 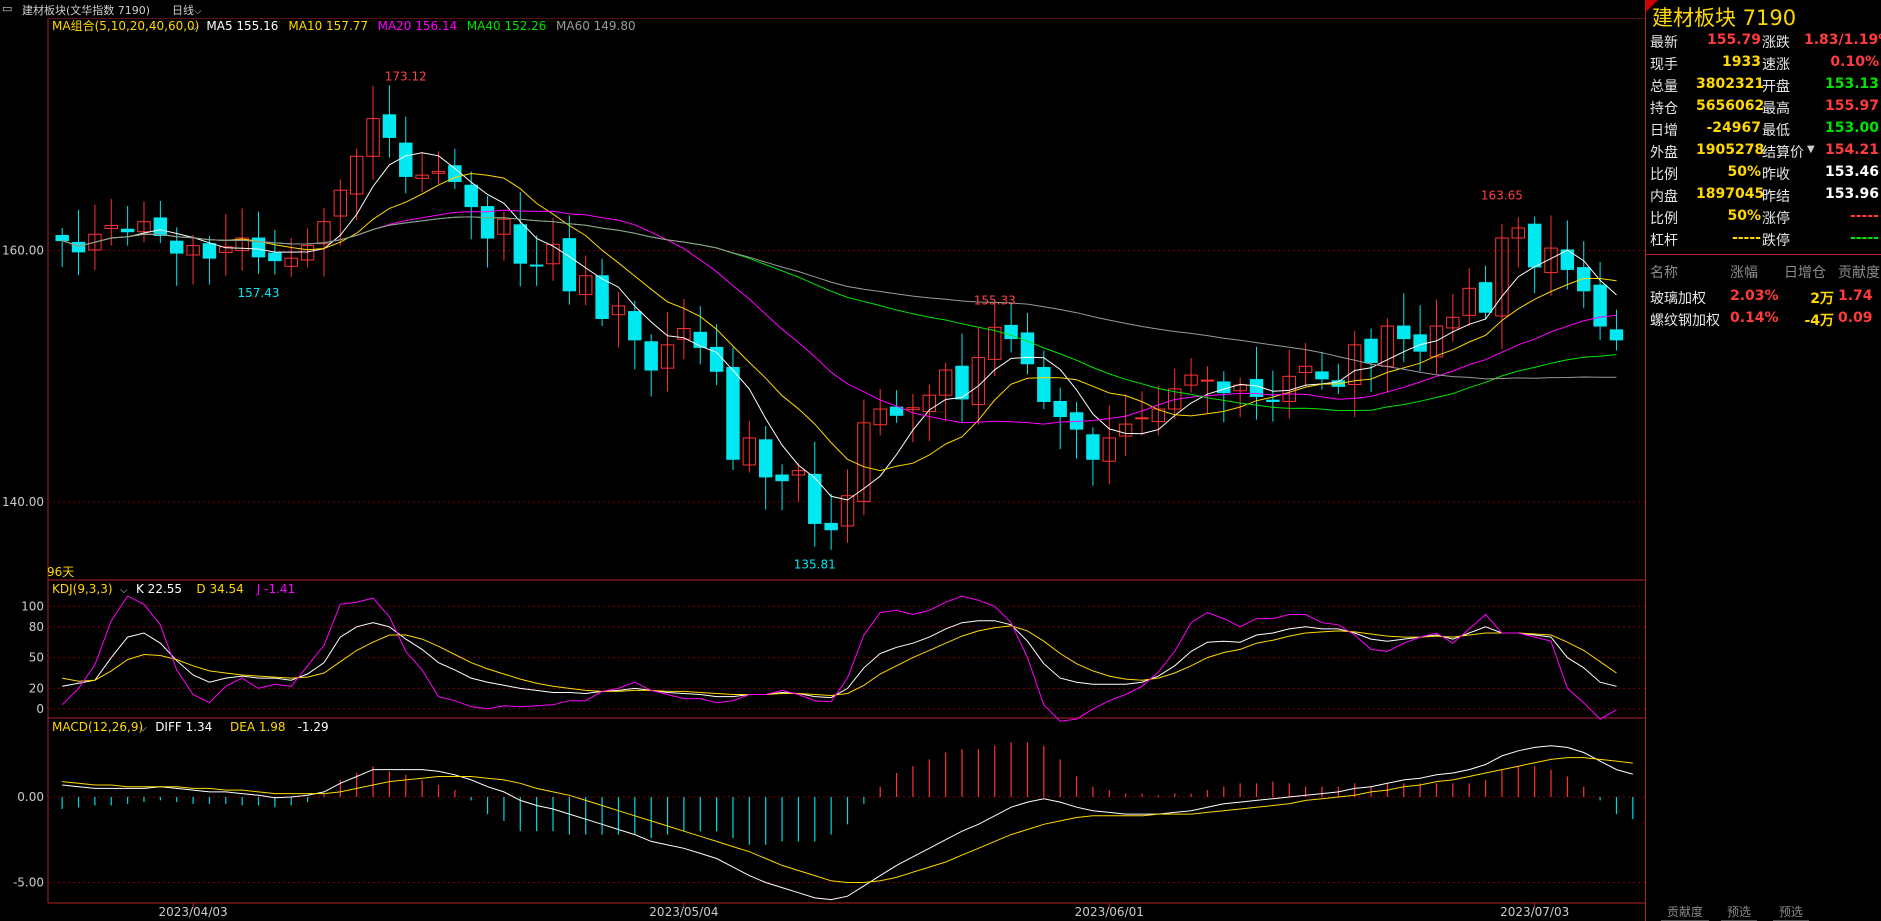 What do you see at coordinates (1741, 62) in the screenshot?
I see `quote-value: 1933` at bounding box center [1741, 62].